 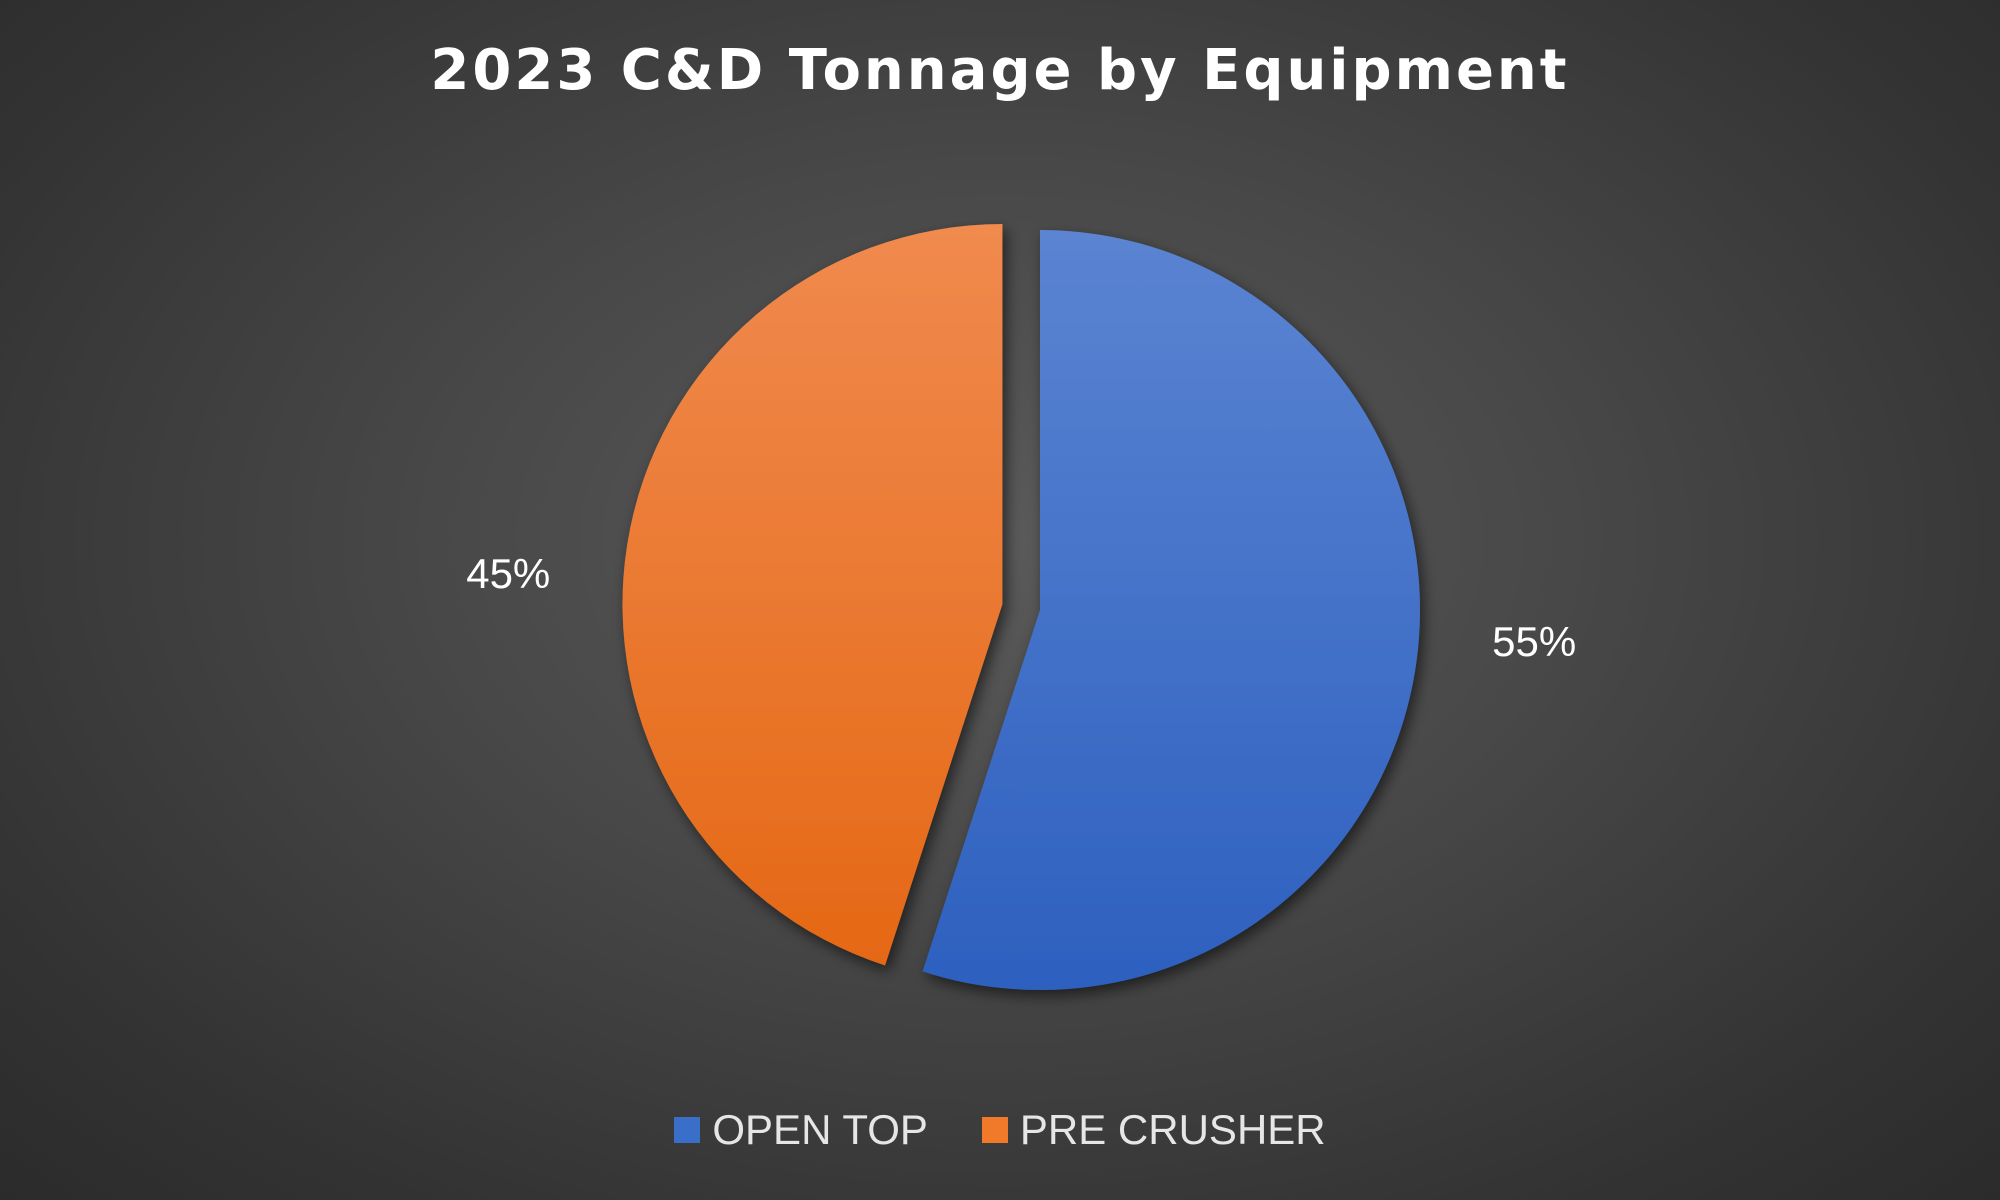 What do you see at coordinates (1172, 1129) in the screenshot?
I see `legend-label: PRE CRUSHER` at bounding box center [1172, 1129].